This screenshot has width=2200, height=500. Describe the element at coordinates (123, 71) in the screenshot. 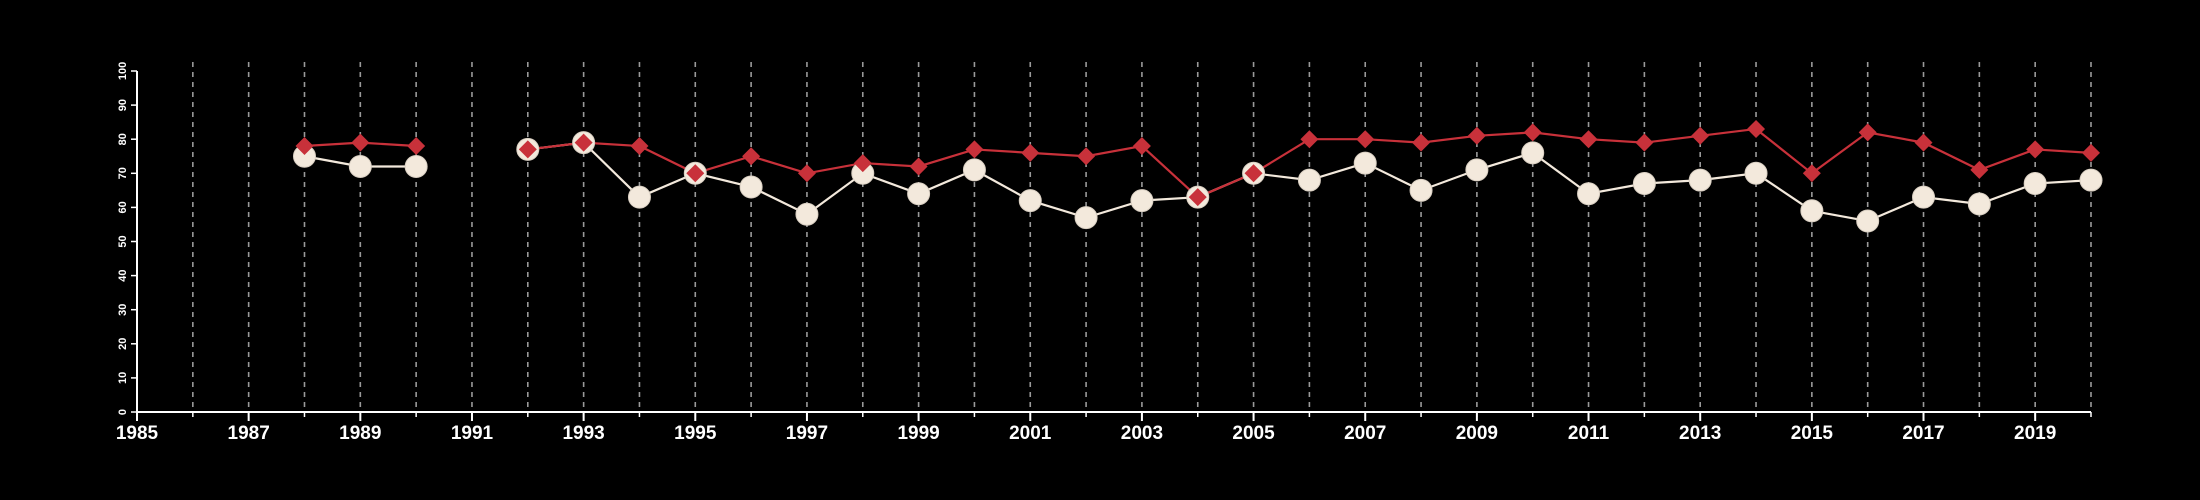

I see `y-tick-label: 100` at that location.